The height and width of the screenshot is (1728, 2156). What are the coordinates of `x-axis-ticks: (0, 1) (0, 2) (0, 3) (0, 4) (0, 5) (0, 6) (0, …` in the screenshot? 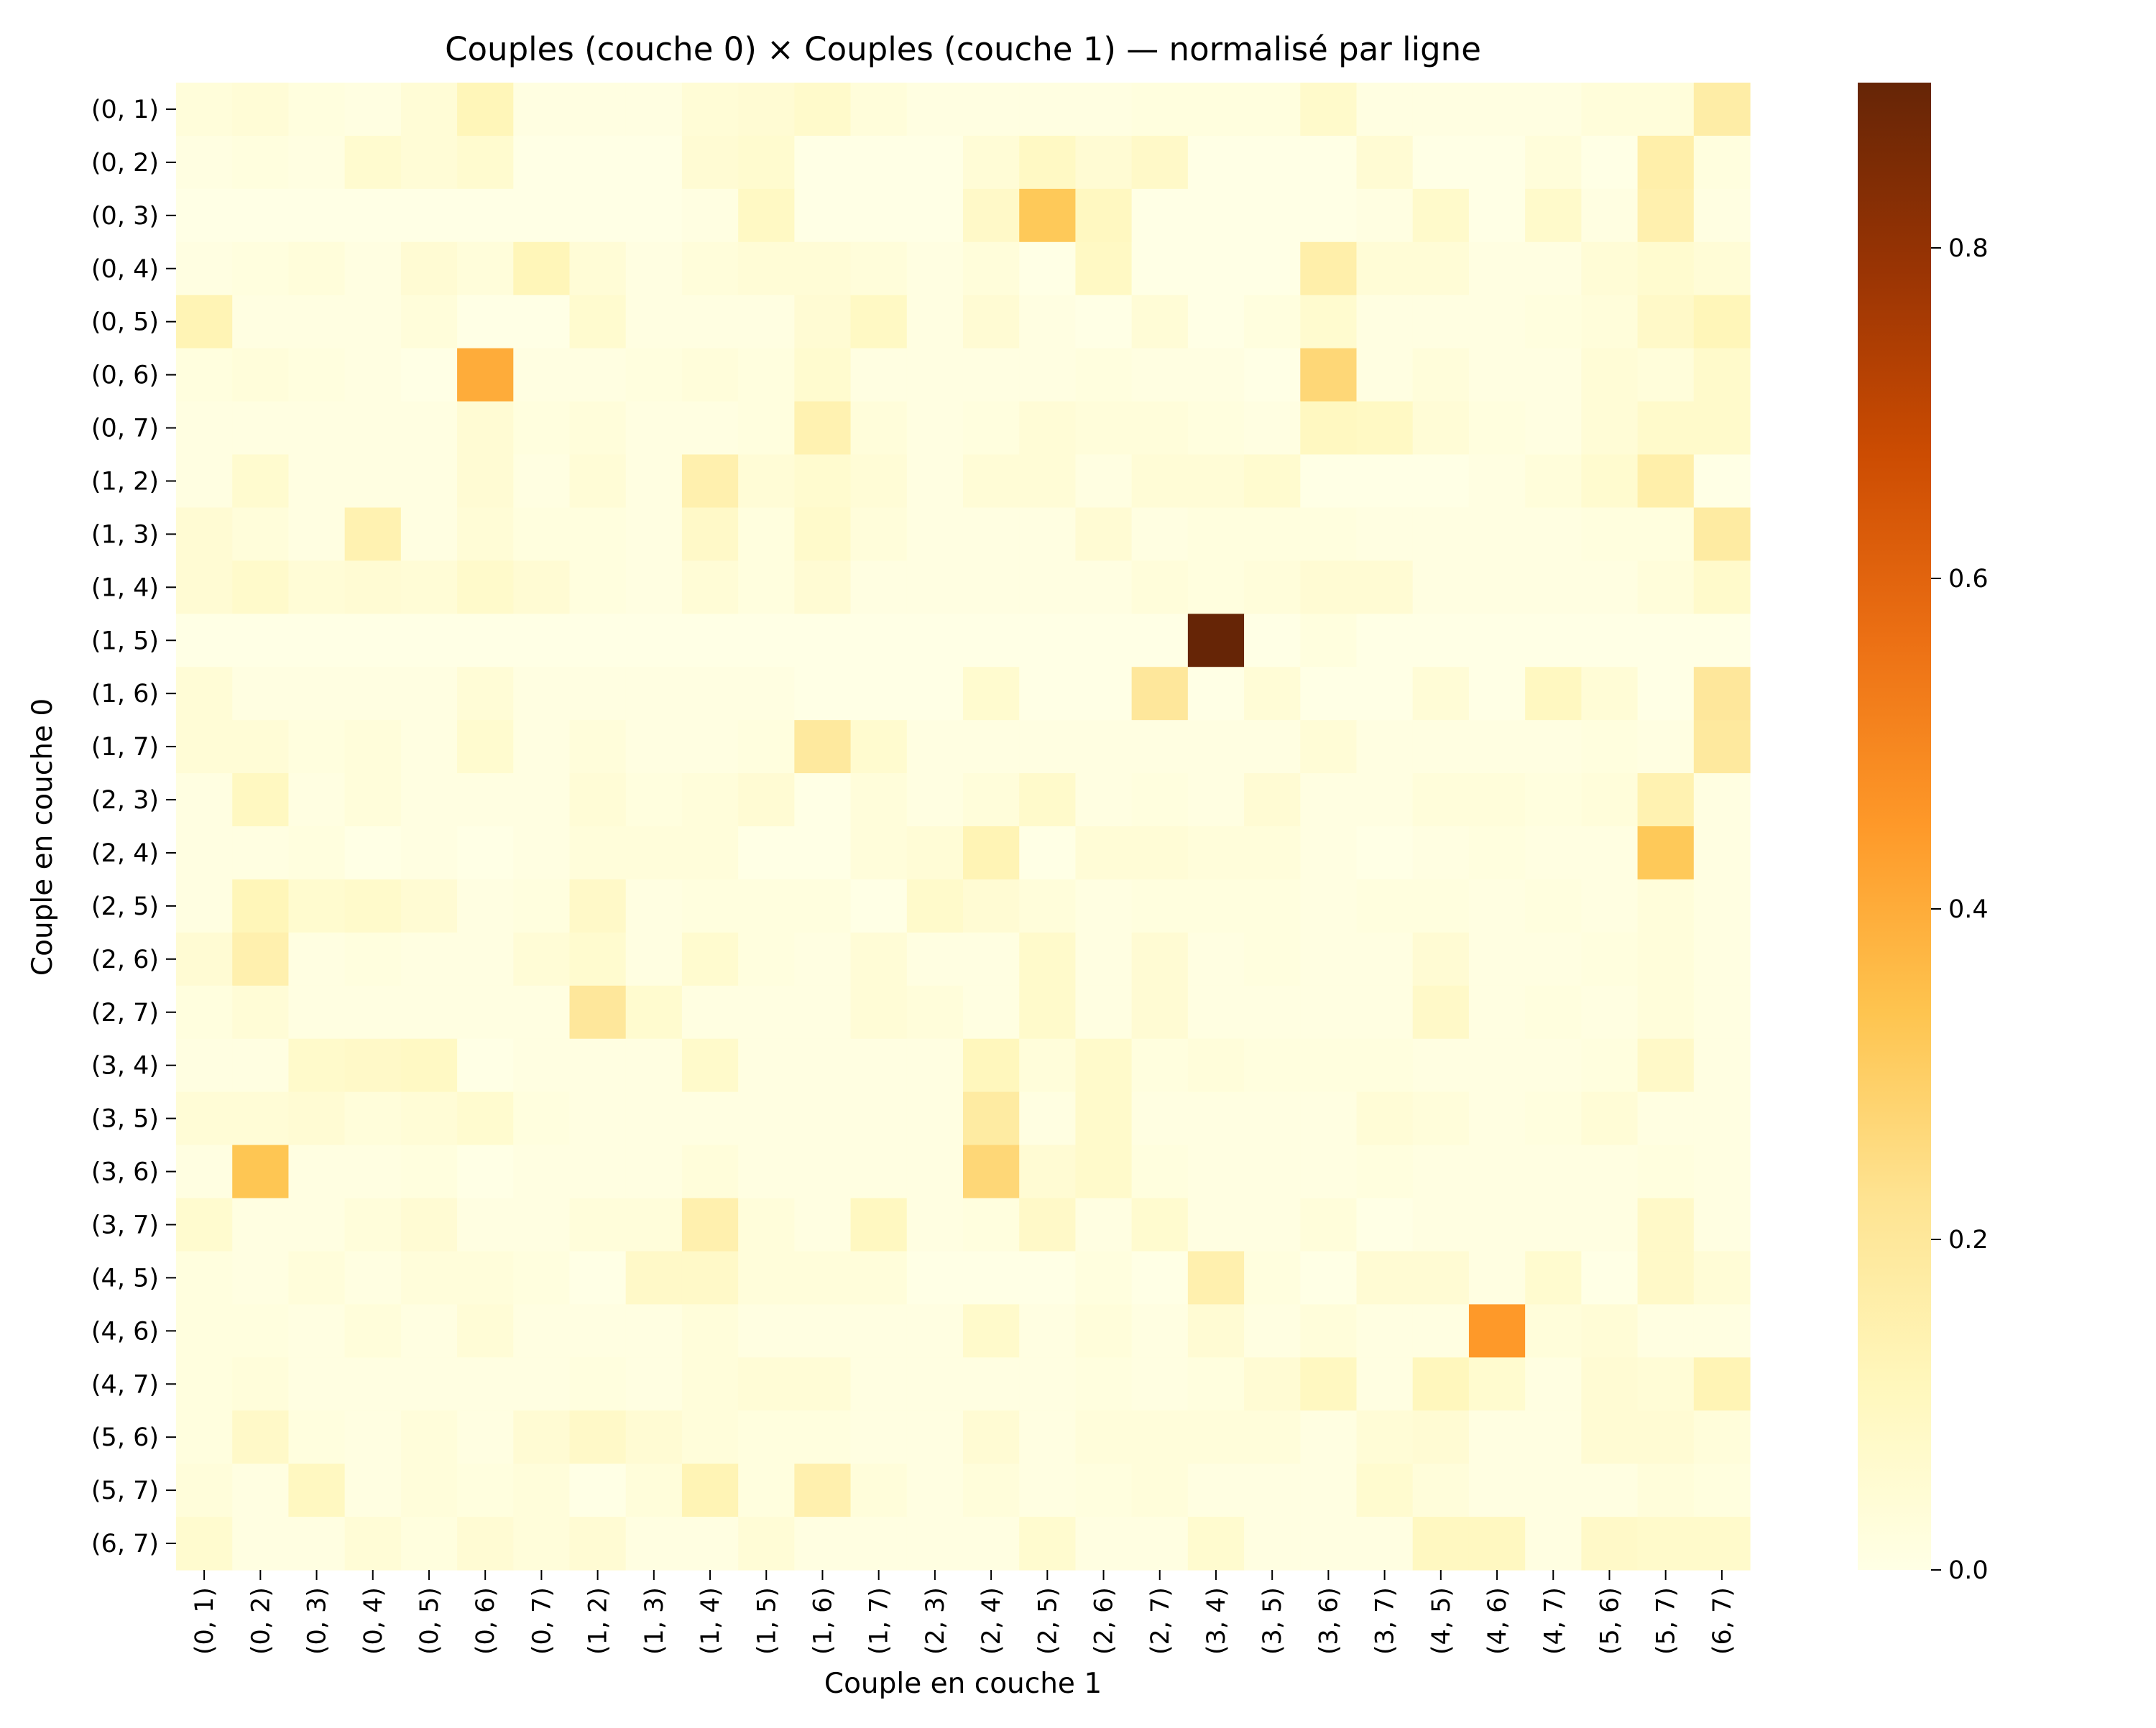 It's located at (964, 1612).